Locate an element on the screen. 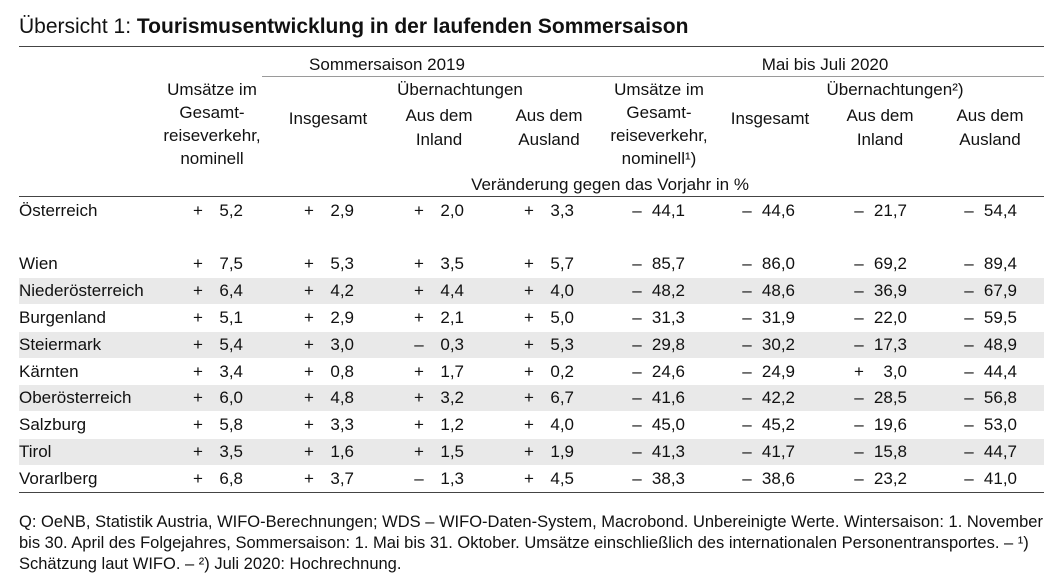  period-rule-2020 is located at coordinates (823, 76).